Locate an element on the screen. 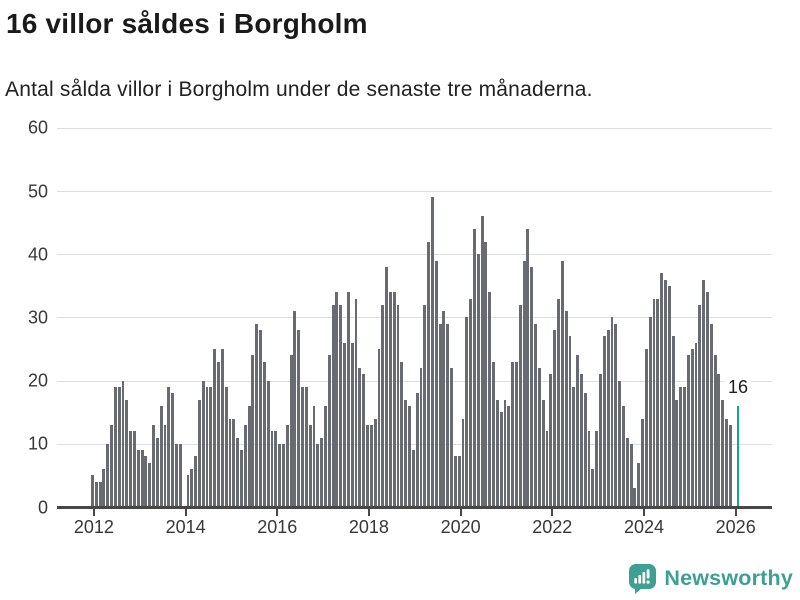 This screenshot has height=600, width=800. x-tick-label: 2026 is located at coordinates (735, 527).